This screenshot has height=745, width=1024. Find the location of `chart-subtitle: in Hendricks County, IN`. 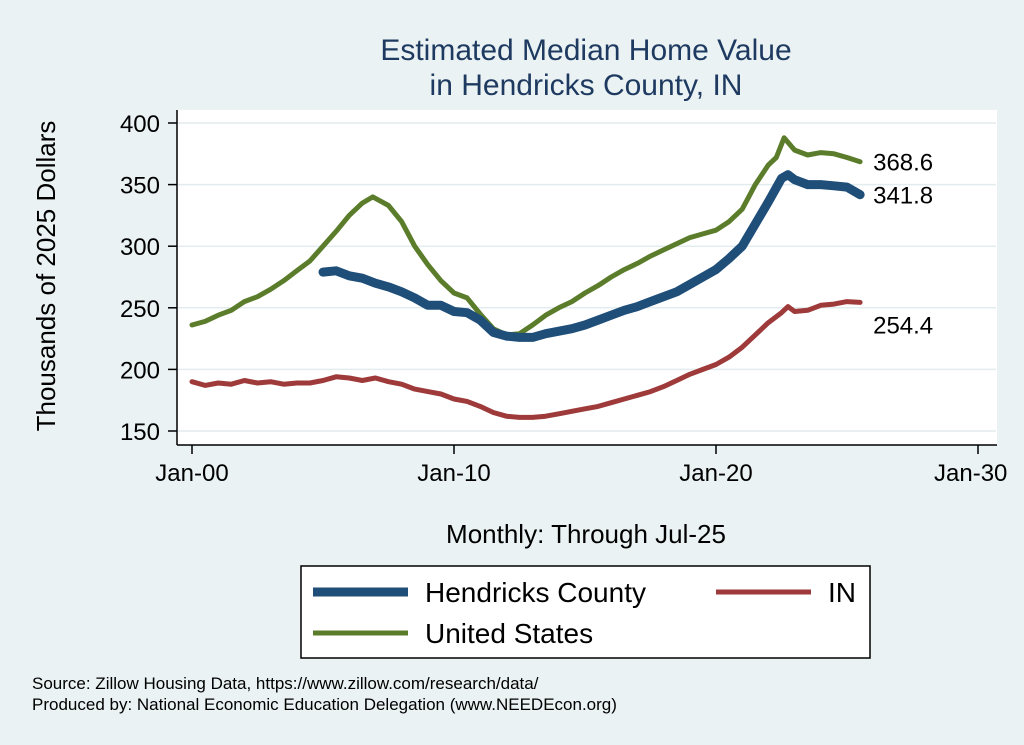

chart-subtitle: in Hendricks County, IN is located at coordinates (586, 85).